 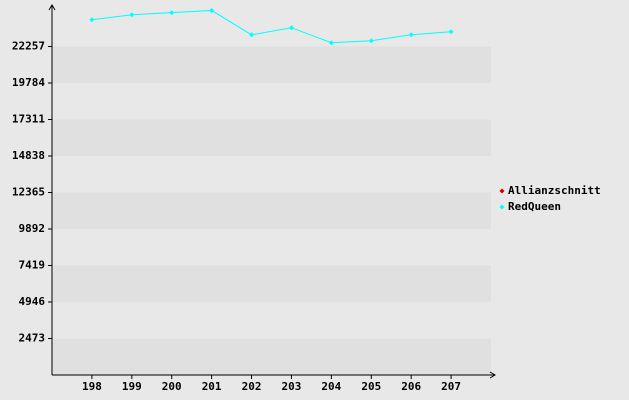 I want to click on plot, so click(x=271, y=26).